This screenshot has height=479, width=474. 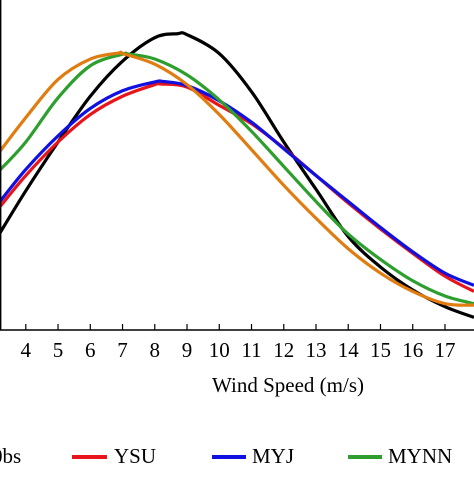 What do you see at coordinates (122, 350) in the screenshot?
I see `x-tick-label-7: 7` at bounding box center [122, 350].